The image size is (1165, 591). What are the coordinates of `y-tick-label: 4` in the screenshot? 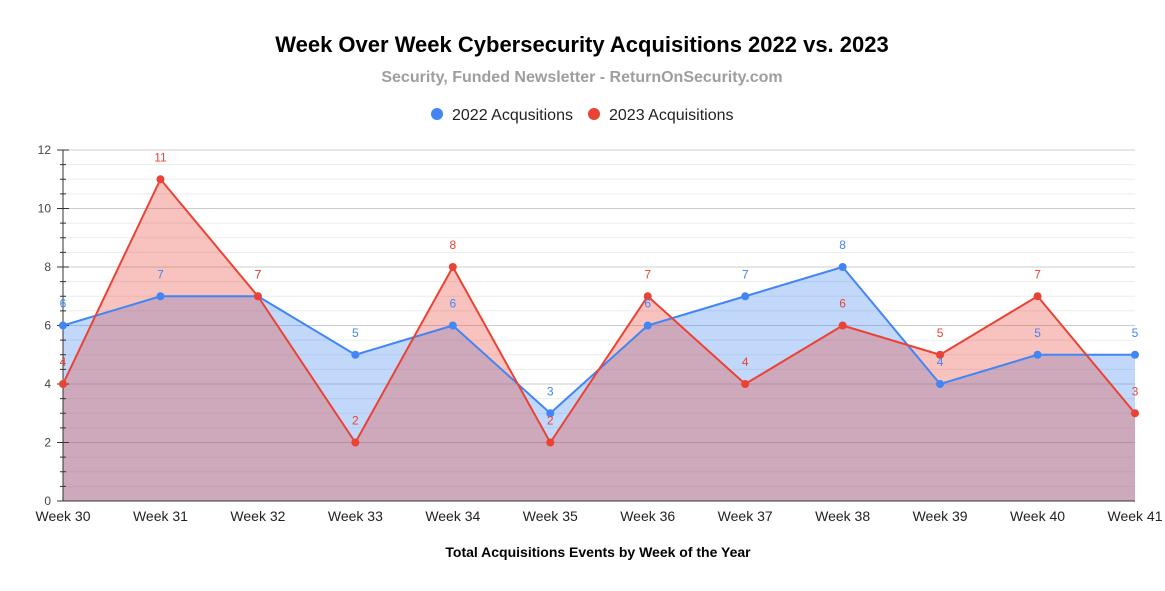 It's located at (47, 384).